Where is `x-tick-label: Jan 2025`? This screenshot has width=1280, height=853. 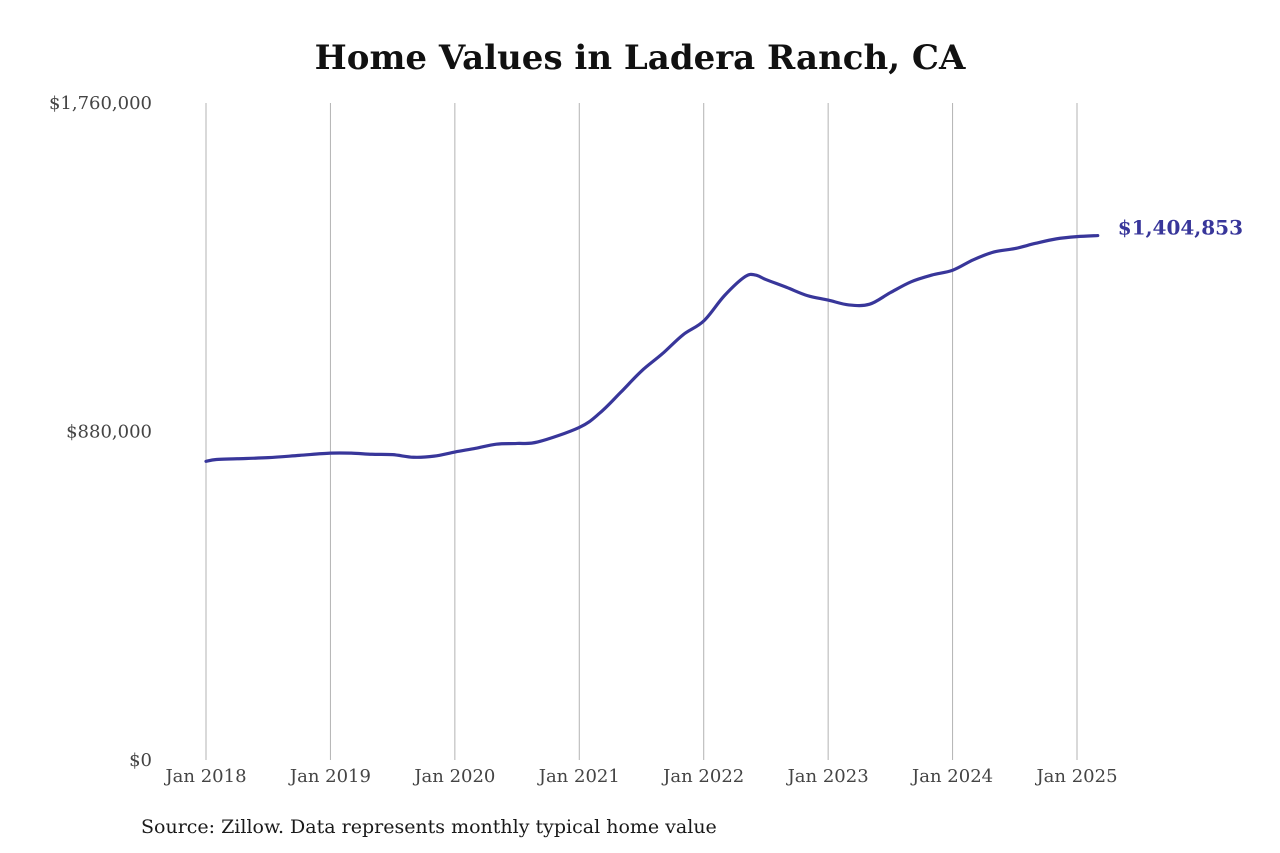
x-tick-label: Jan 2025 is located at coordinates (1075, 776).